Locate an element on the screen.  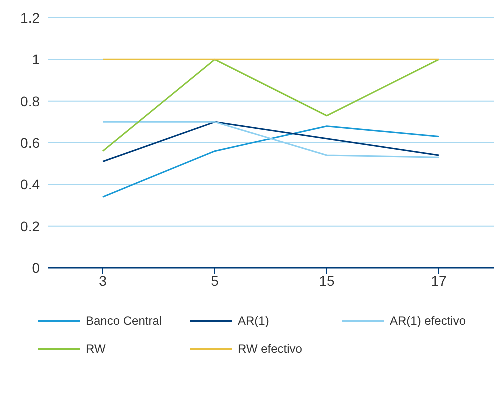
legend-label: AR(1) efectivo is located at coordinates (428, 321).